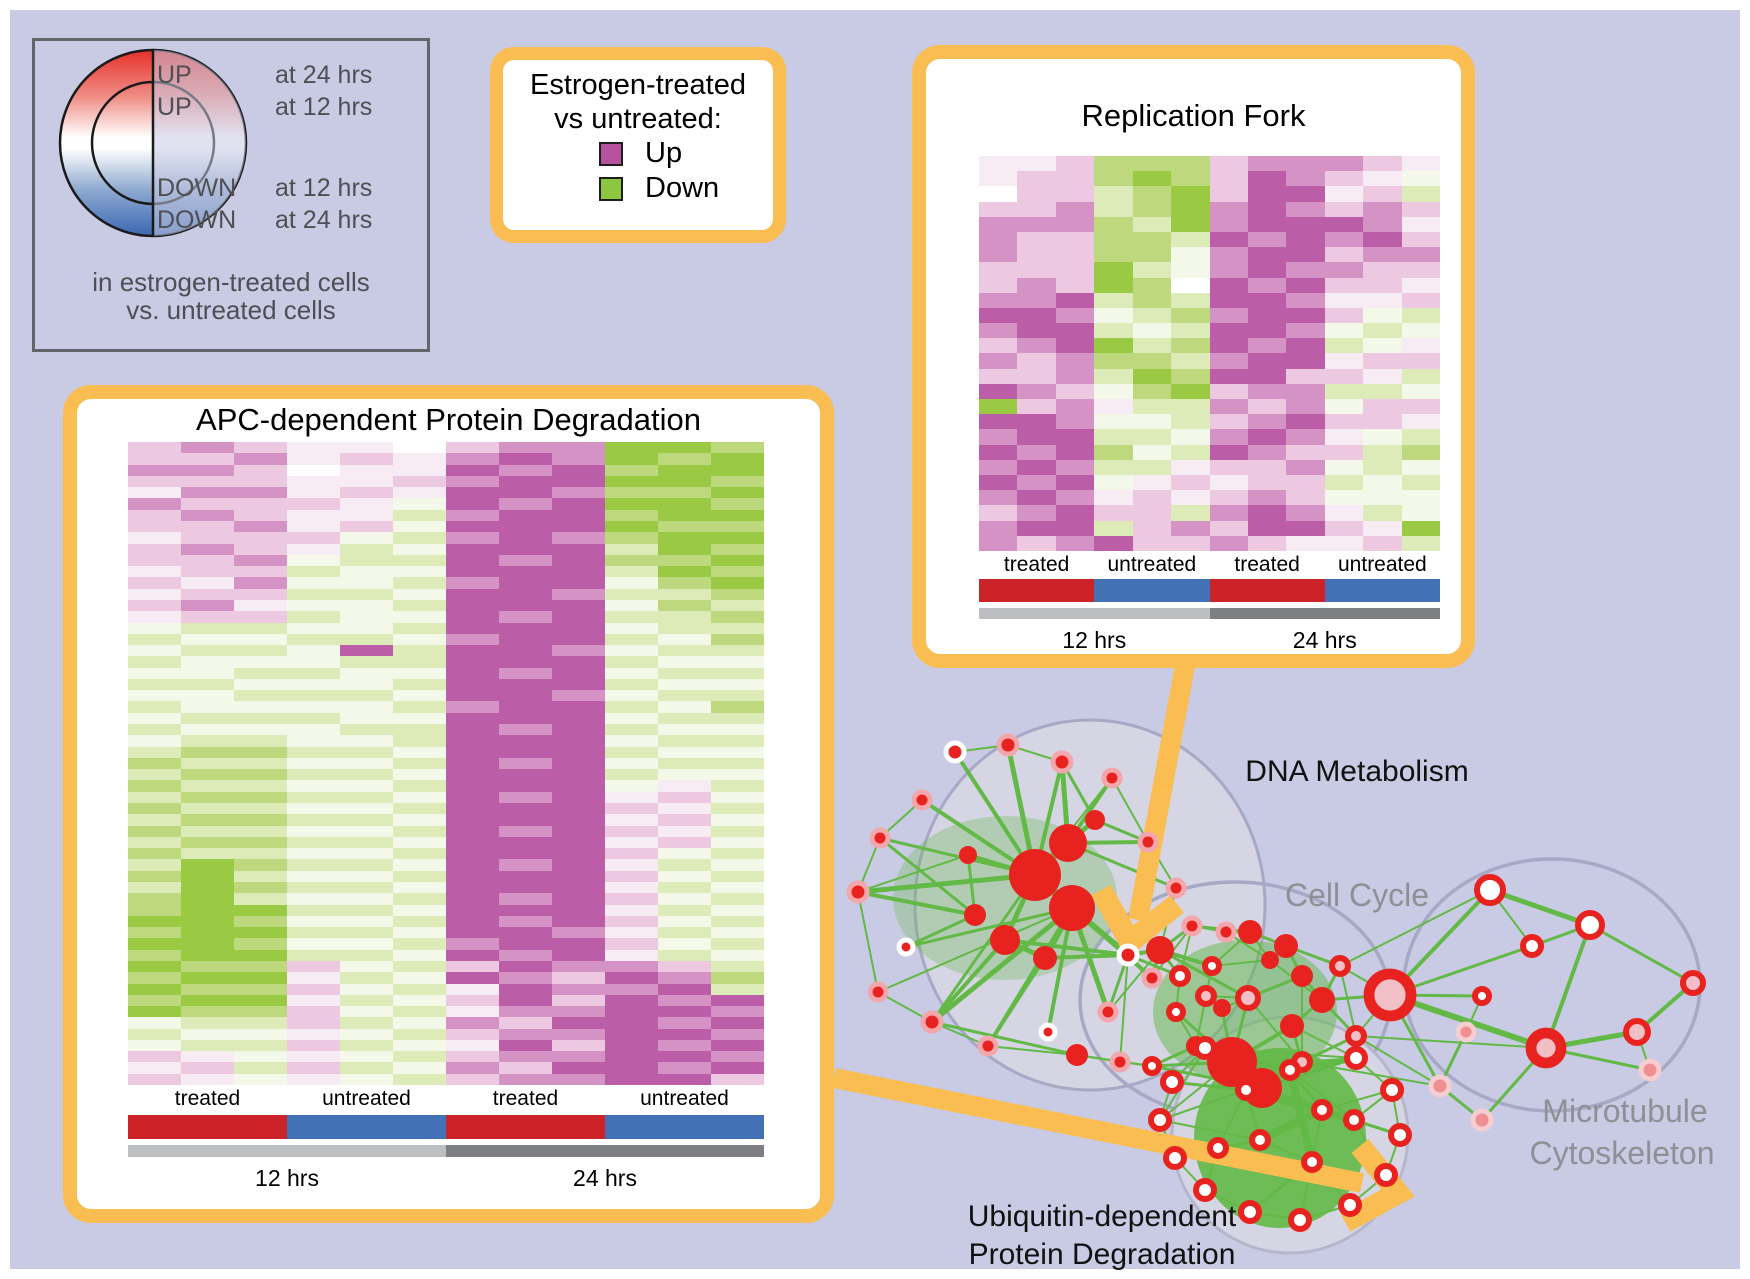 This screenshot has width=1750, height=1279. Describe the element at coordinates (1209, 613) in the screenshot. I see `rf-time-bars` at that location.